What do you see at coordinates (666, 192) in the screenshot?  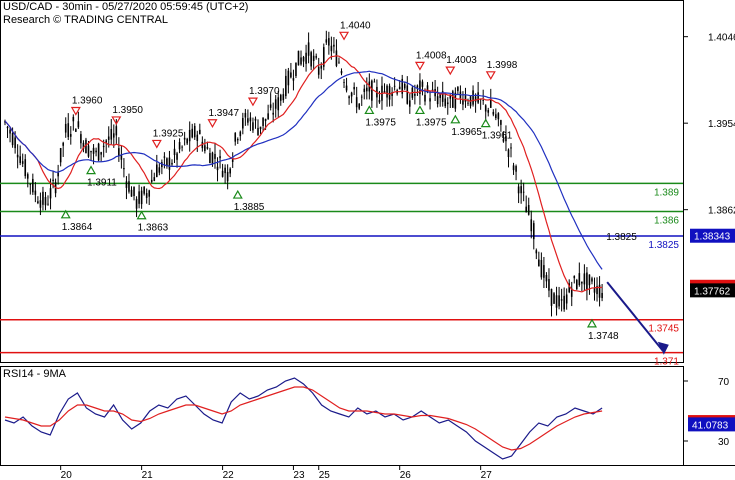 I see `level-label: 1.389` at bounding box center [666, 192].